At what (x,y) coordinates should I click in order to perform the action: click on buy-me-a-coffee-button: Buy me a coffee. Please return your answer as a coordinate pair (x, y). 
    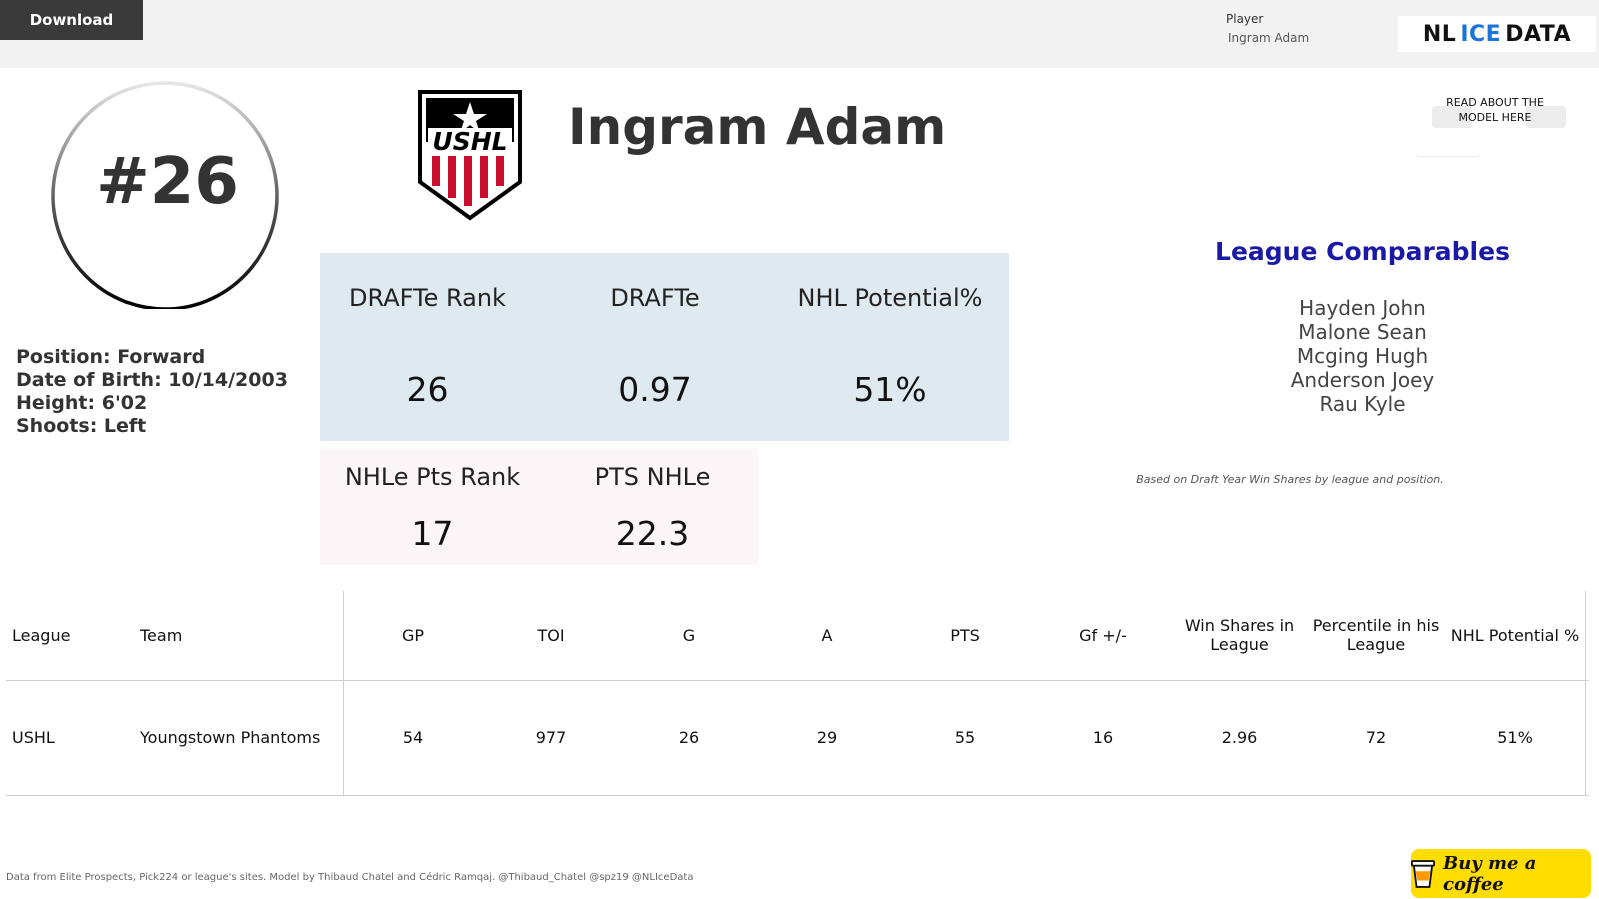
    Looking at the image, I should click on (1501, 873).